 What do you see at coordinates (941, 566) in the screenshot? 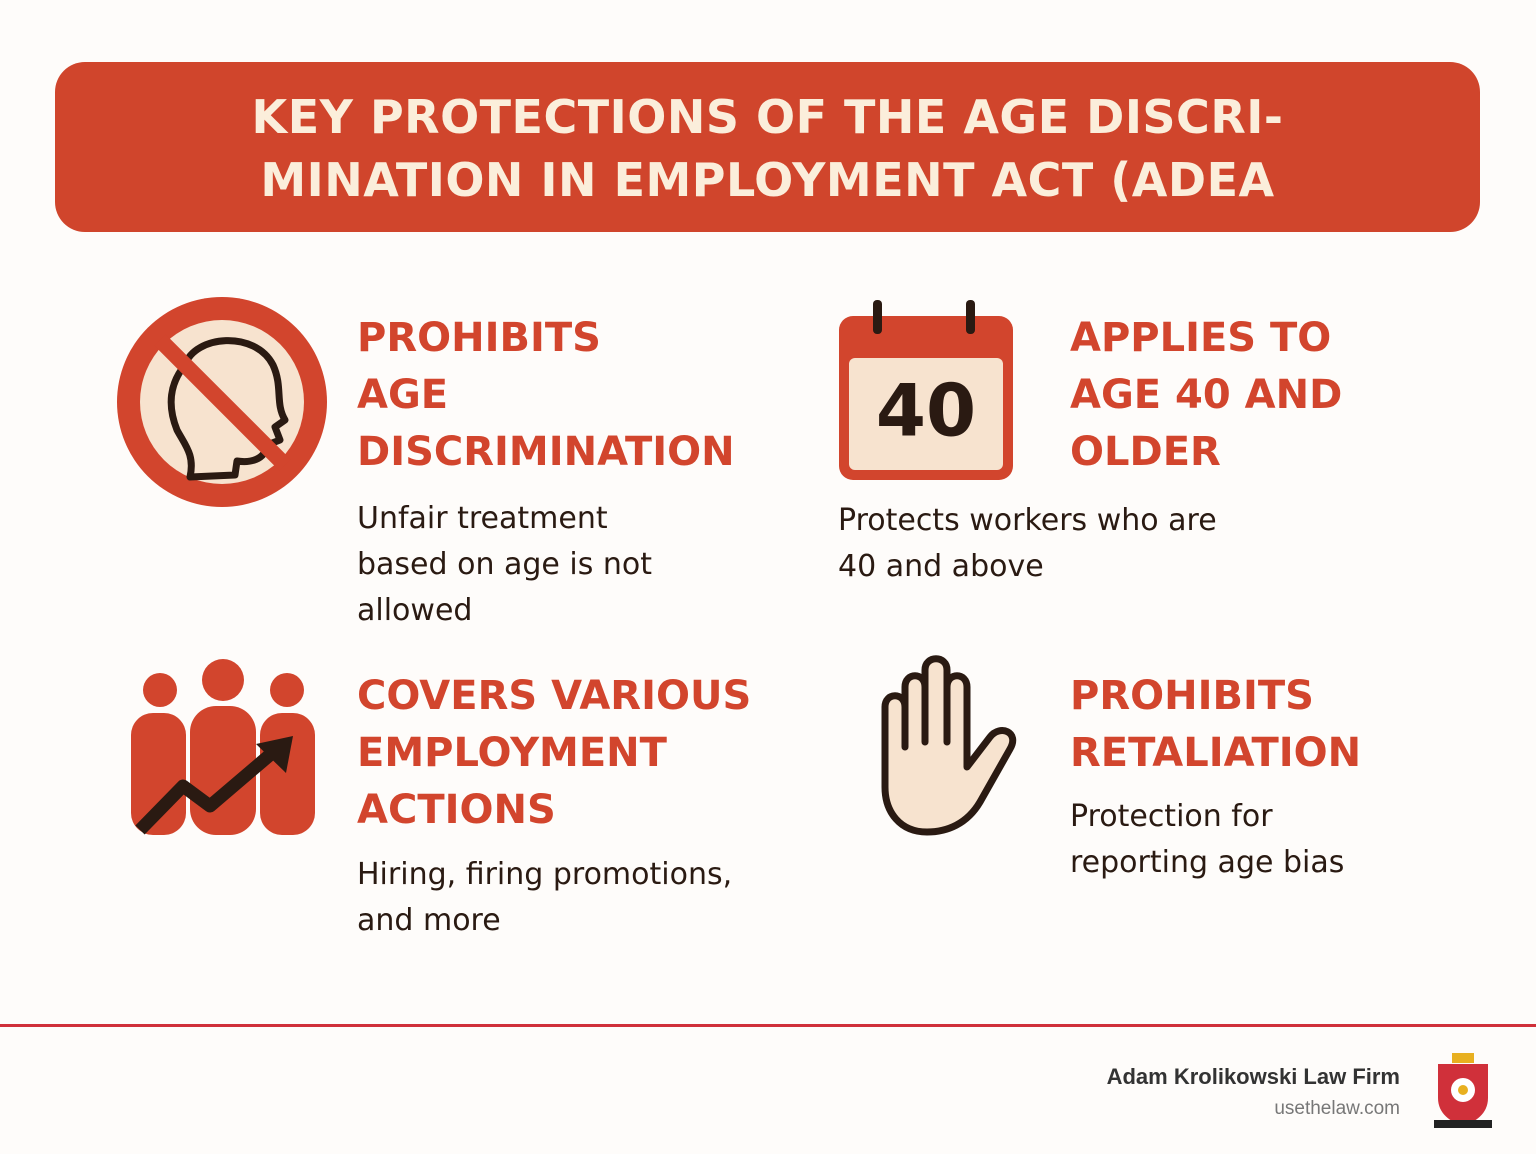
I see `body-text: 40 and above` at bounding box center [941, 566].